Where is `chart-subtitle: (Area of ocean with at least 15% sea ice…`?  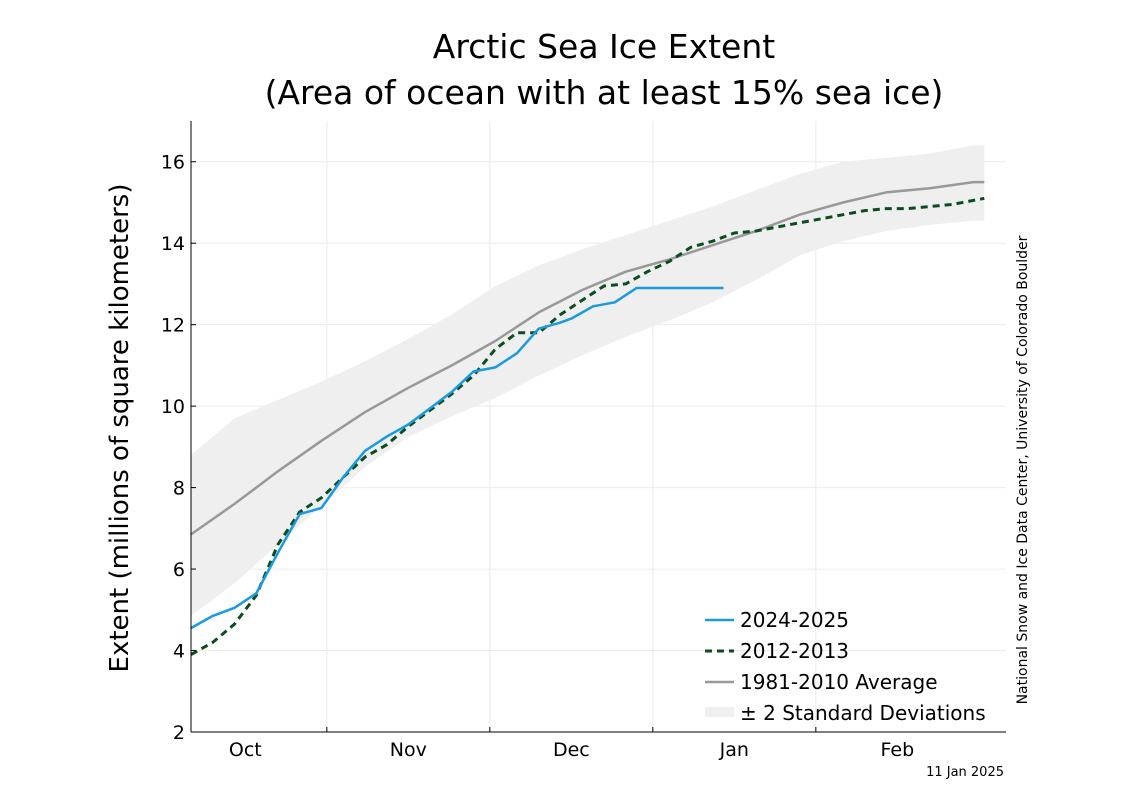 chart-subtitle: (Area of ocean with at least 15% sea ice… is located at coordinates (604, 92).